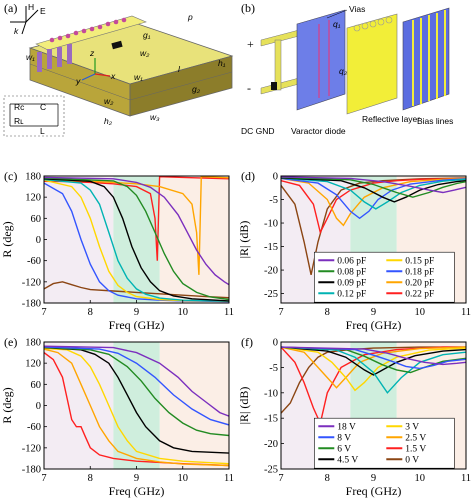 The image size is (474, 499). Describe the element at coordinates (10, 176) in the screenshot. I see `panel-c-label: (c)` at that location.